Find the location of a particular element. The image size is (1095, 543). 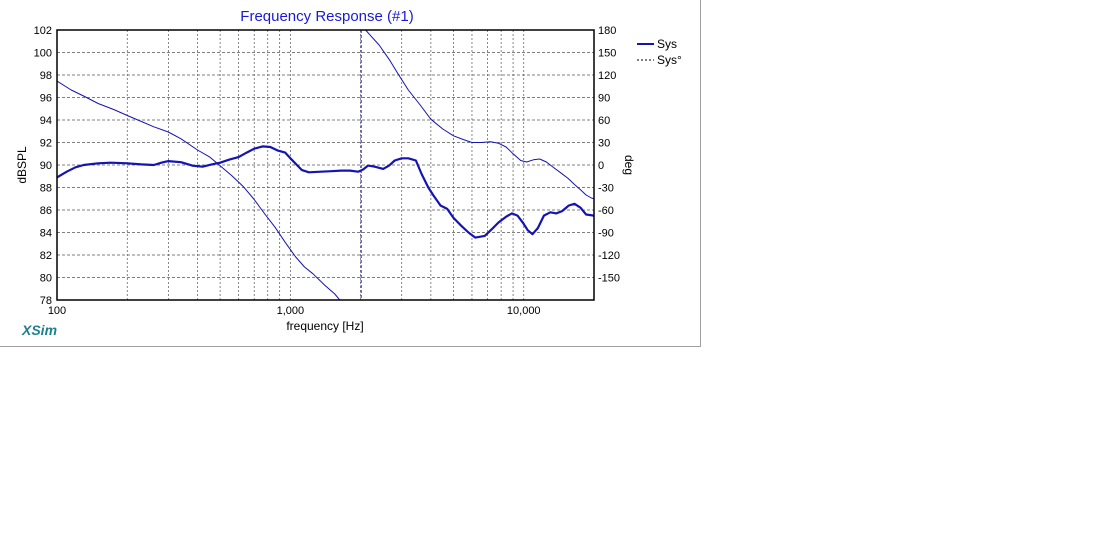

y-tick-labels: 78 80 82 84 86 88 90 92 94 96 98 100 102 is located at coordinates (43, 166).